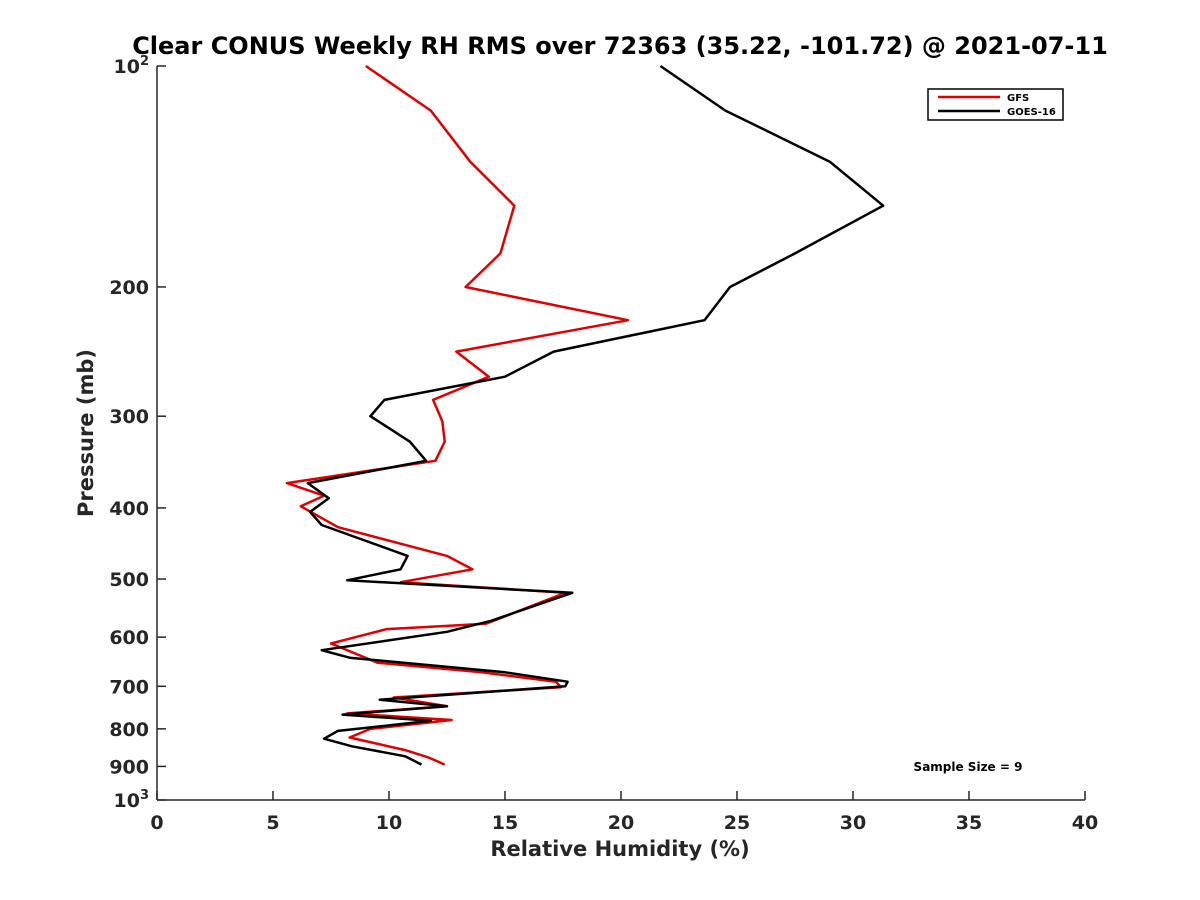  Describe the element at coordinates (1018, 98) in the screenshot. I see `legend-label-gfs: GFS` at that location.